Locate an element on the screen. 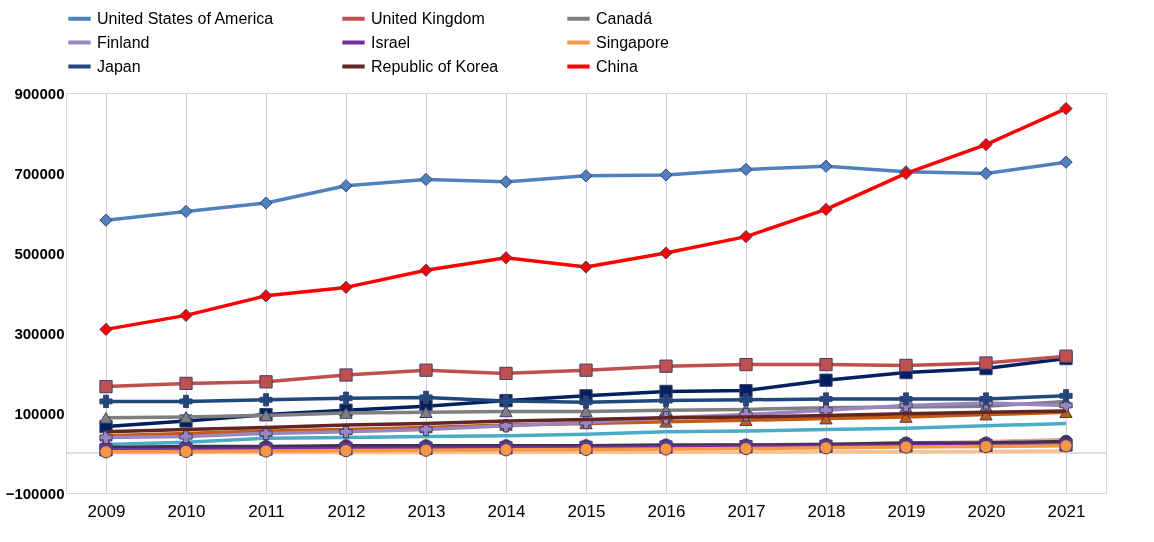 The height and width of the screenshot is (542, 1154). y-tick-label: 700000 is located at coordinates (39, 173).